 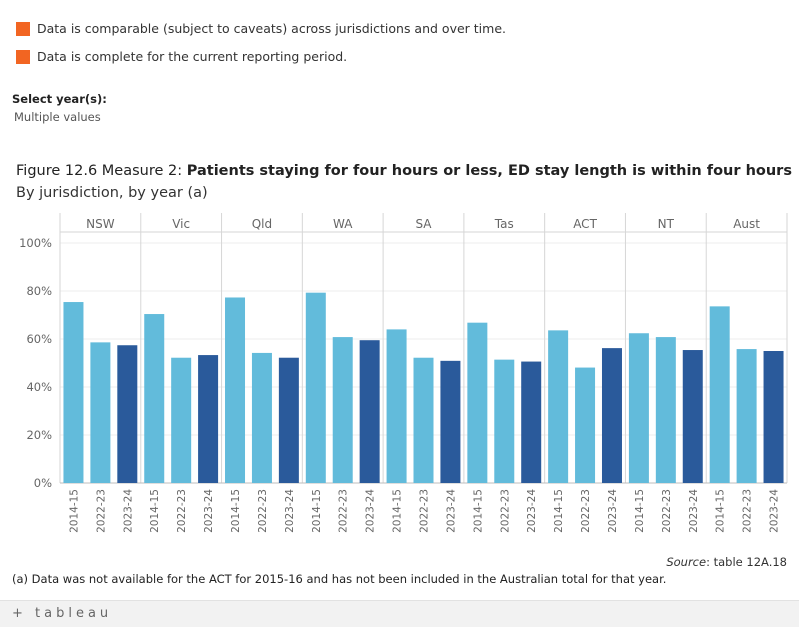 What do you see at coordinates (686, 562) in the screenshot?
I see `source-label: Source` at bounding box center [686, 562].